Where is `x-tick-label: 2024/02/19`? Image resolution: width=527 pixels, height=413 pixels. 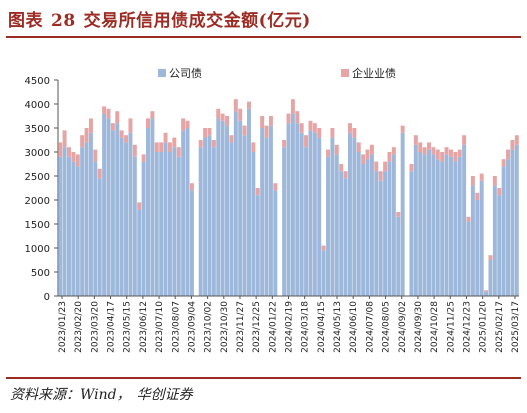
x-tick-label: 2024/02/19 is located at coordinates (290, 327).